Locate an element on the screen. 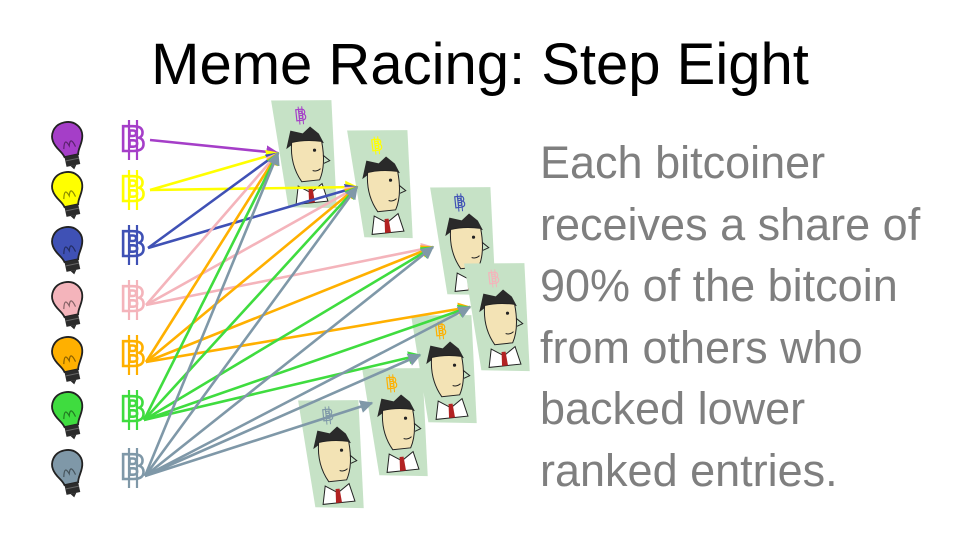 The image size is (960, 540). body-line: 90% of the bitcoin is located at coordinates (719, 285).